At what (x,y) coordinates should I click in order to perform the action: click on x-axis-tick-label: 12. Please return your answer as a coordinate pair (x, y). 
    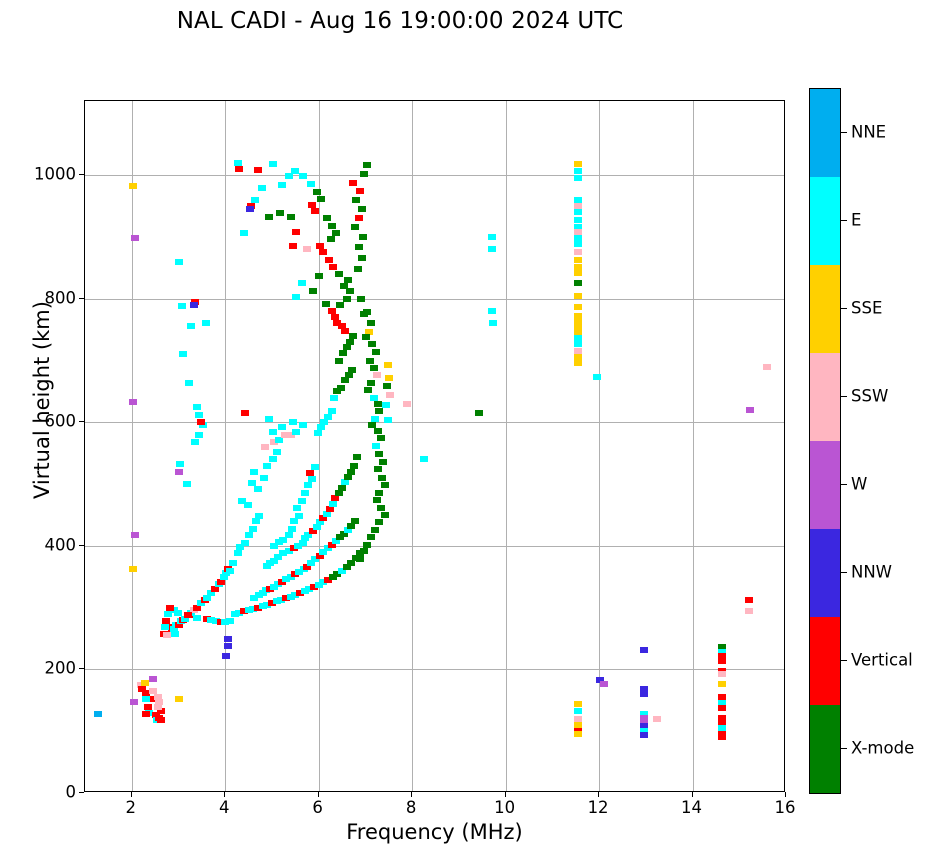
    Looking at the image, I should click on (598, 807).